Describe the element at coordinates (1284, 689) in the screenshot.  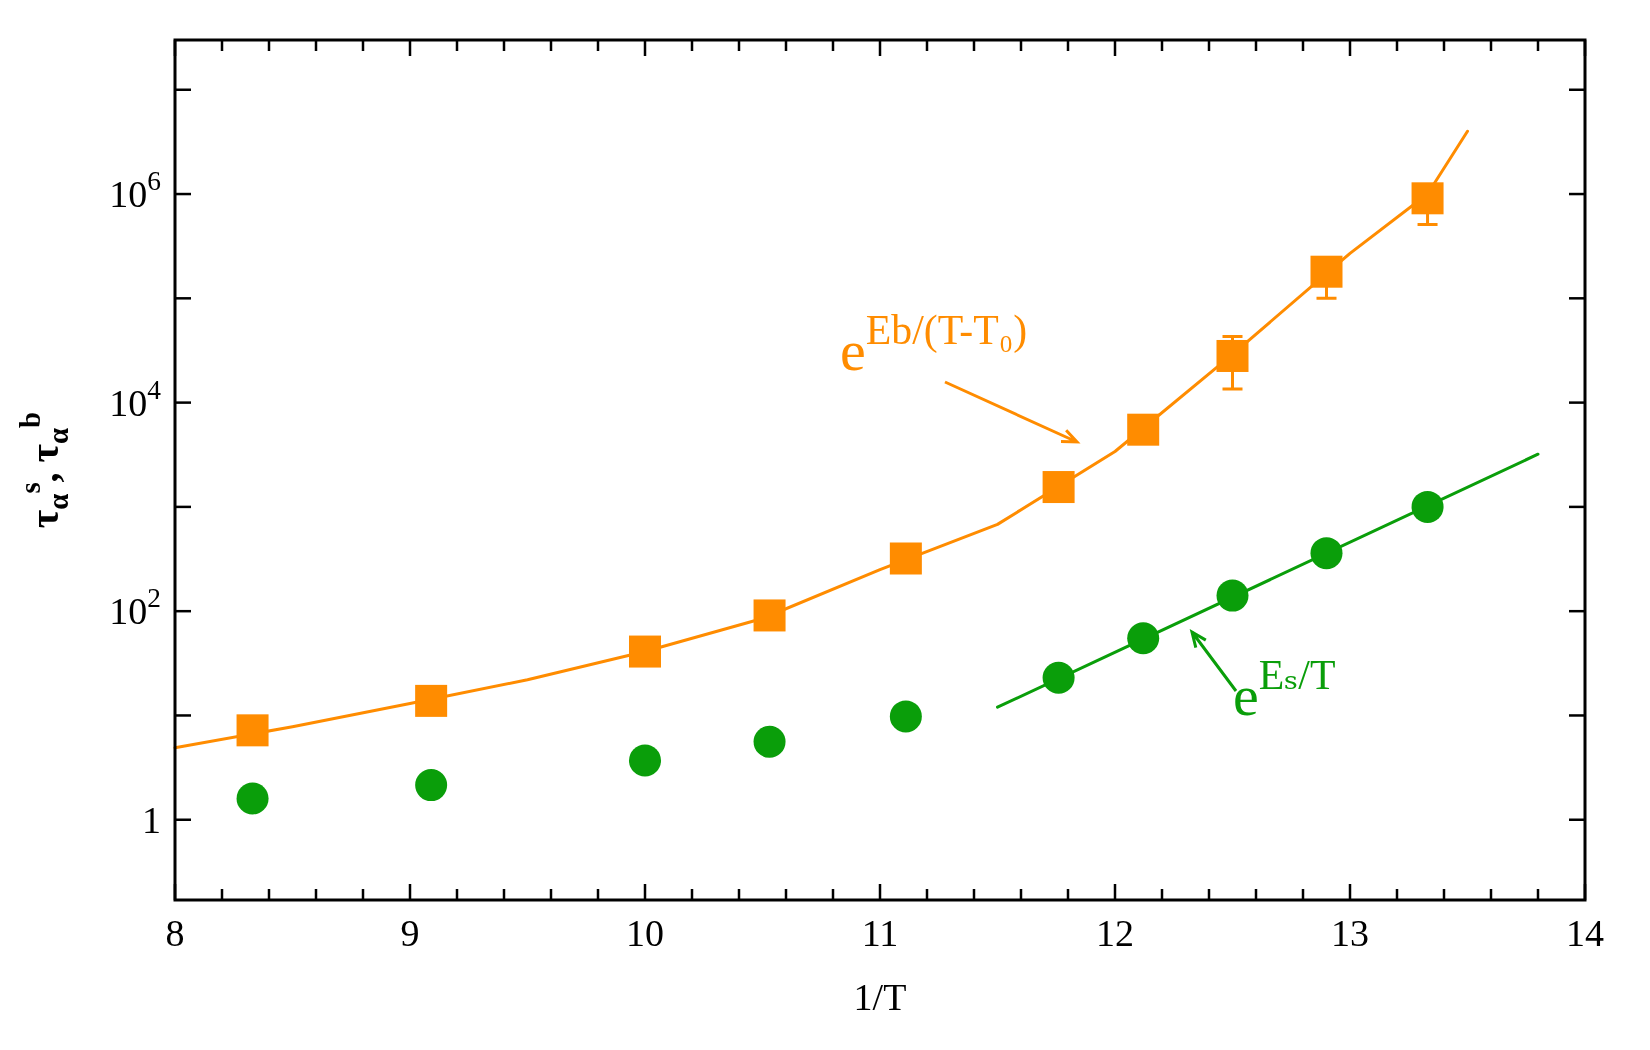
I see `annotation: e$^{Eₛ/T}$` at that location.